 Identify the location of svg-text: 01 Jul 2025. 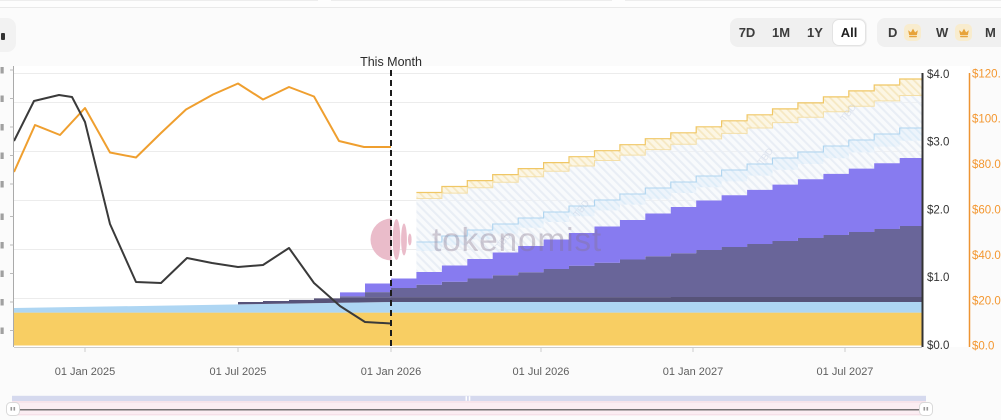
(238, 372).